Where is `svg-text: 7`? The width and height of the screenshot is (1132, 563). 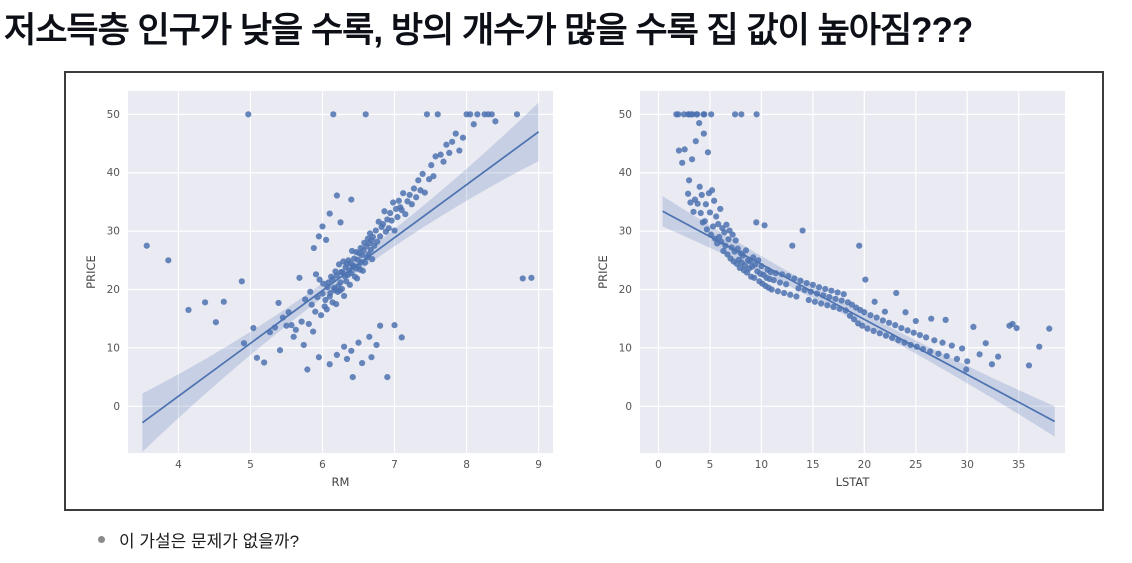
svg-text: 7 is located at coordinates (394, 465).